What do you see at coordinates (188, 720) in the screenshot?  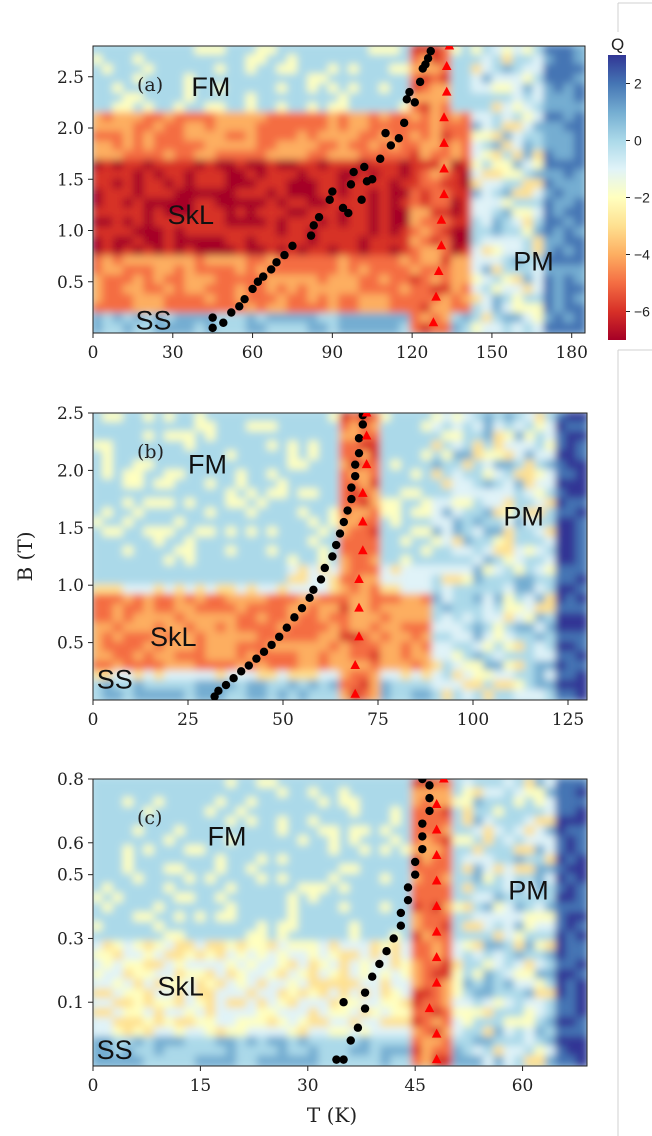 I see `x-tick-label: 25` at bounding box center [188, 720].